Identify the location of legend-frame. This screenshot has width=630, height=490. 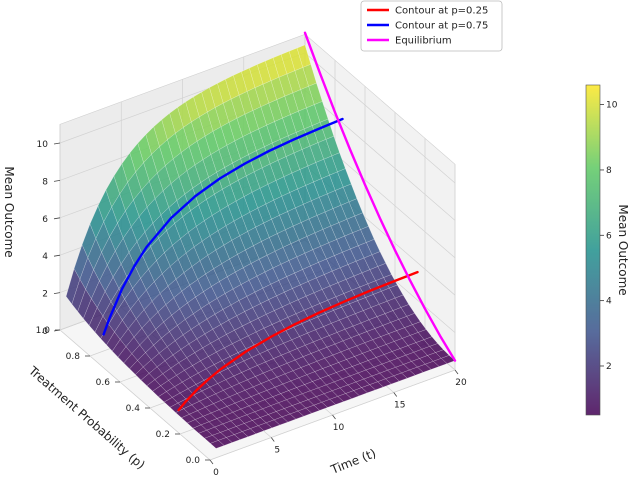
(431, 26).